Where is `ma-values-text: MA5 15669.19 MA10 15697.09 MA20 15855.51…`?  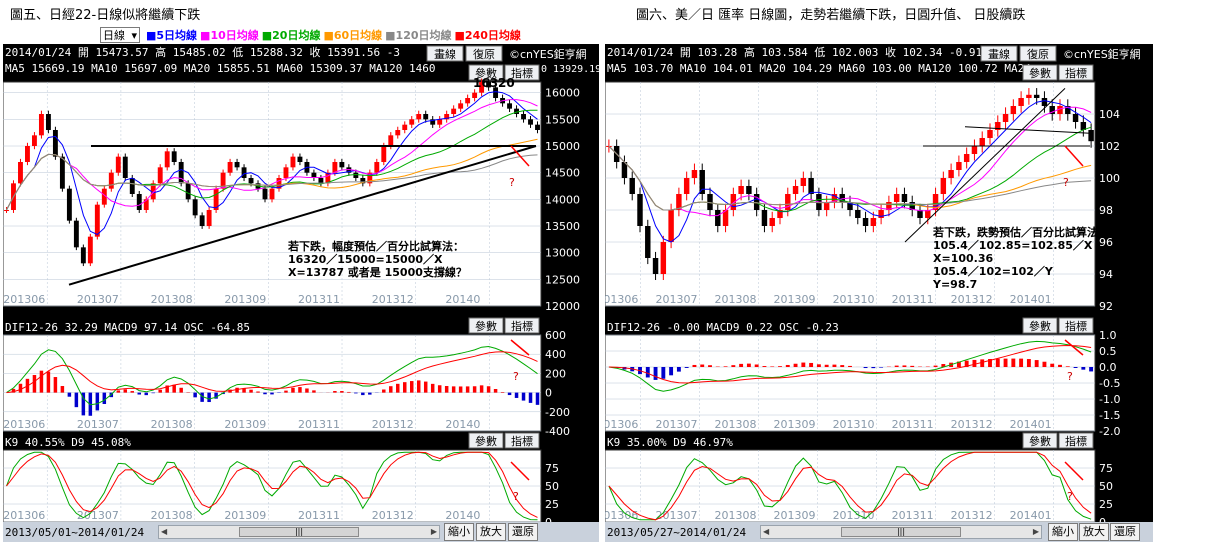 ma-values-text: MA5 15669.19 MA10 15697.09 MA20 15855.51… is located at coordinates (220, 68).